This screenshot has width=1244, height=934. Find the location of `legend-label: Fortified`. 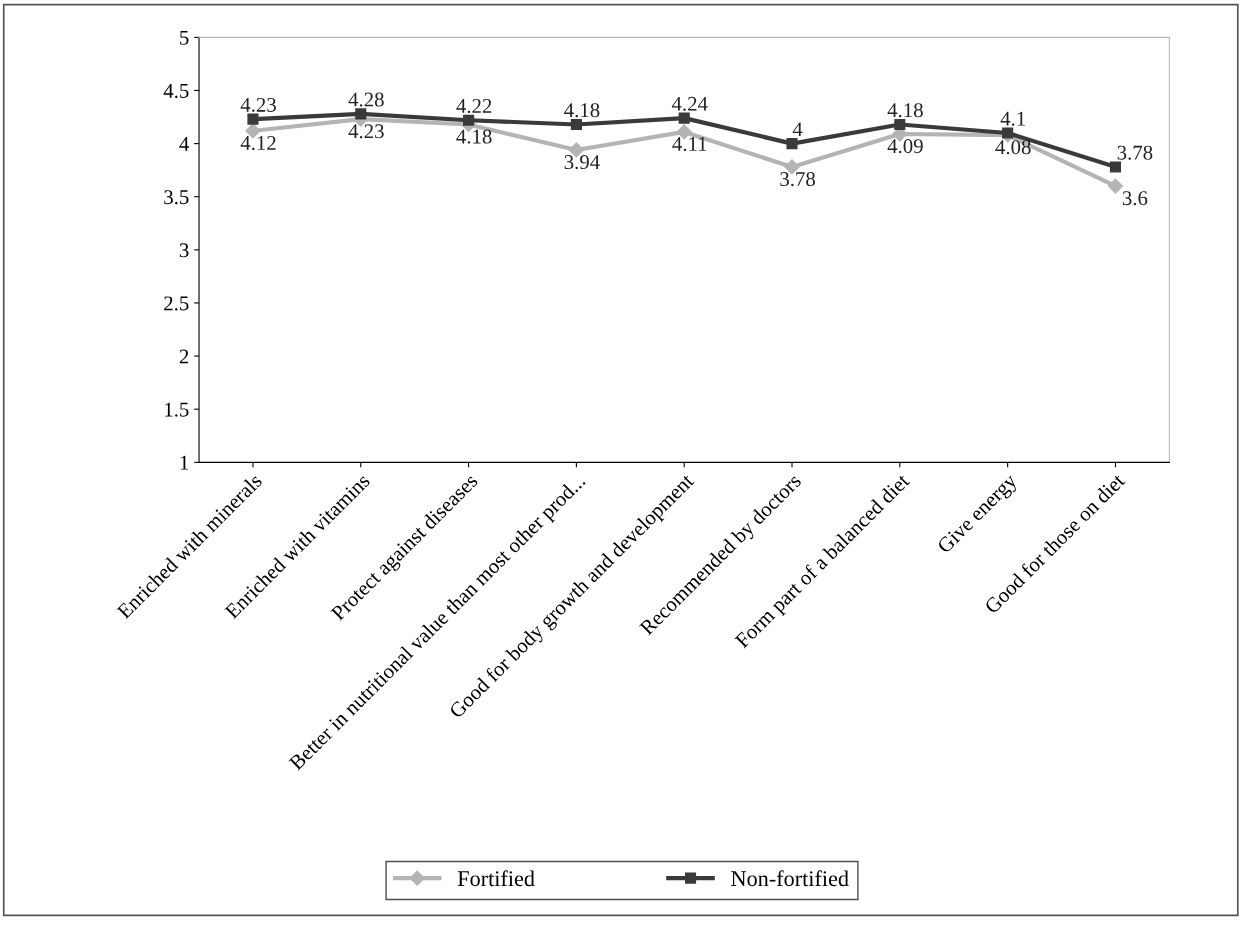

legend-label: Fortified is located at coordinates (496, 878).